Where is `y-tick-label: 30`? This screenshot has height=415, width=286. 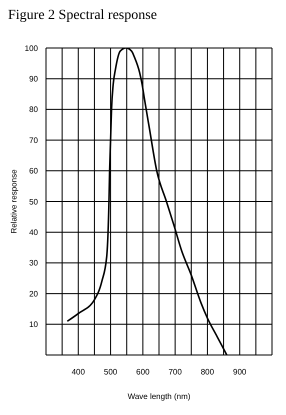
y-tick-label: 30 is located at coordinates (34, 263).